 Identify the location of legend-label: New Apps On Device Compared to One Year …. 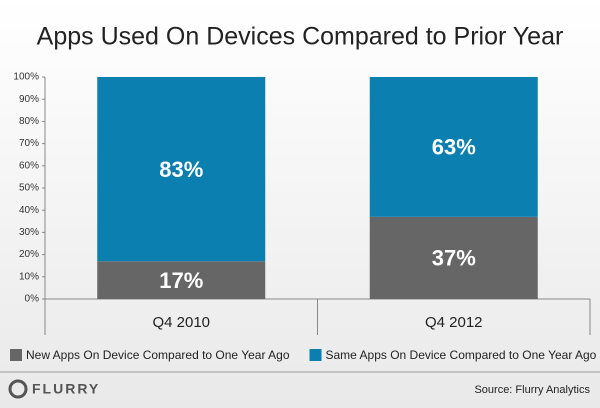
(158, 355).